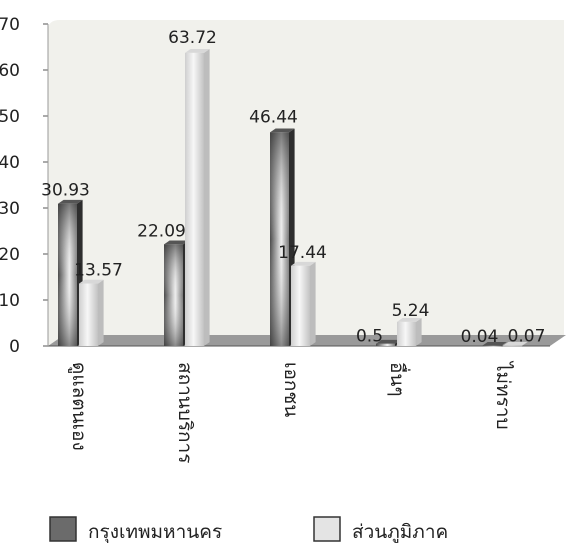 This screenshot has height=553, width=568. I want to click on data-label: 46.44, so click(273, 117).